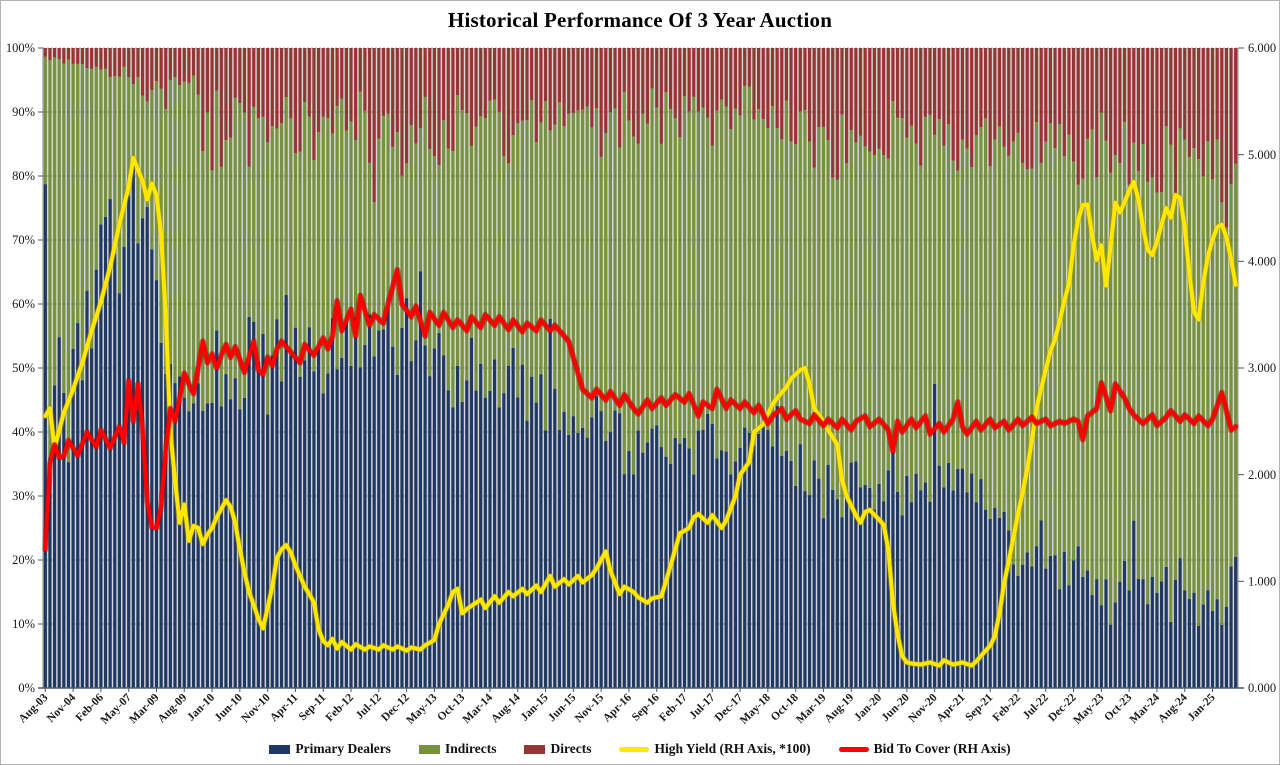 This screenshot has width=1280, height=765. I want to click on x-axis-tick-label: Mar-24, so click(1145, 708).